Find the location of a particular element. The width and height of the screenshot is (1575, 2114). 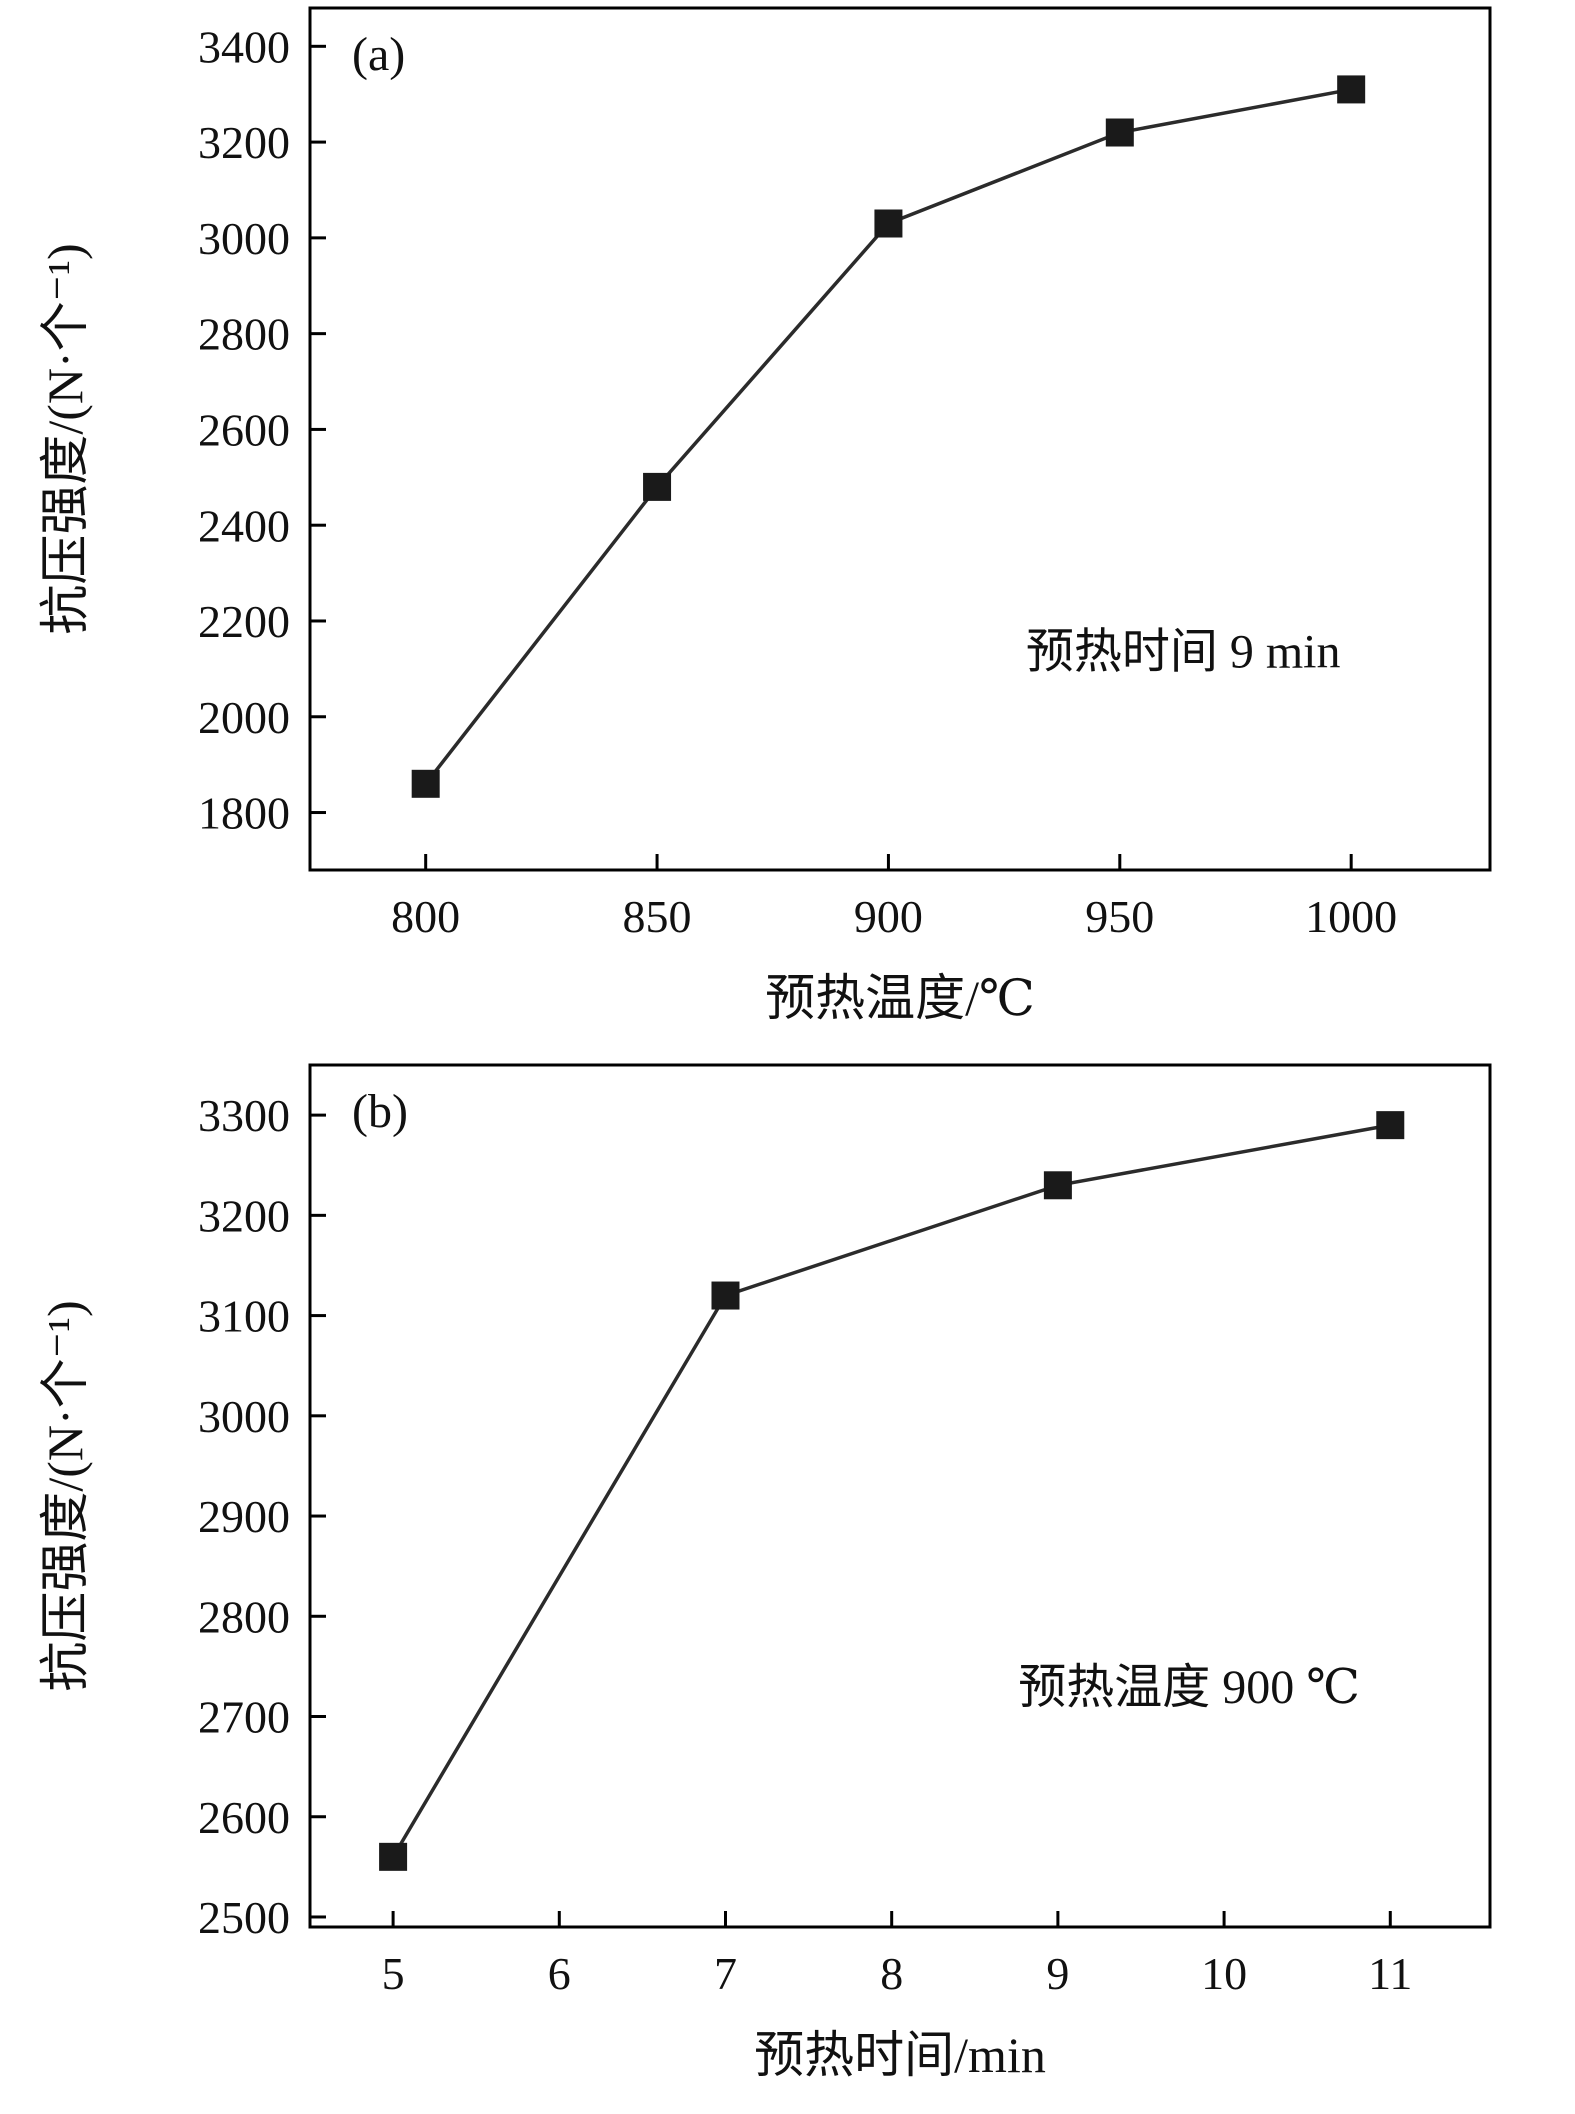

y-tick-label: 3300 is located at coordinates (244, 1115).